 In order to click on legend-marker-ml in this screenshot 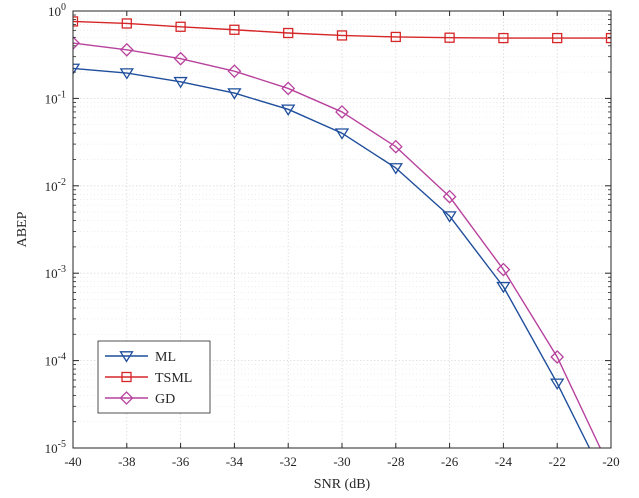, I will do `click(126, 357)`.